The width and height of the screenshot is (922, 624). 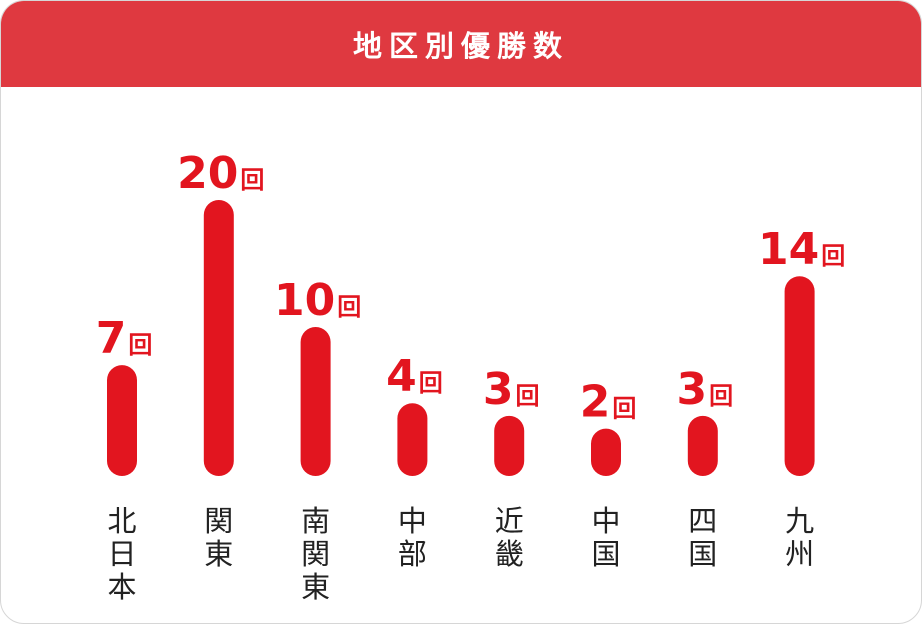 I want to click on category-label-5: 近畿, so click(x=509, y=537).